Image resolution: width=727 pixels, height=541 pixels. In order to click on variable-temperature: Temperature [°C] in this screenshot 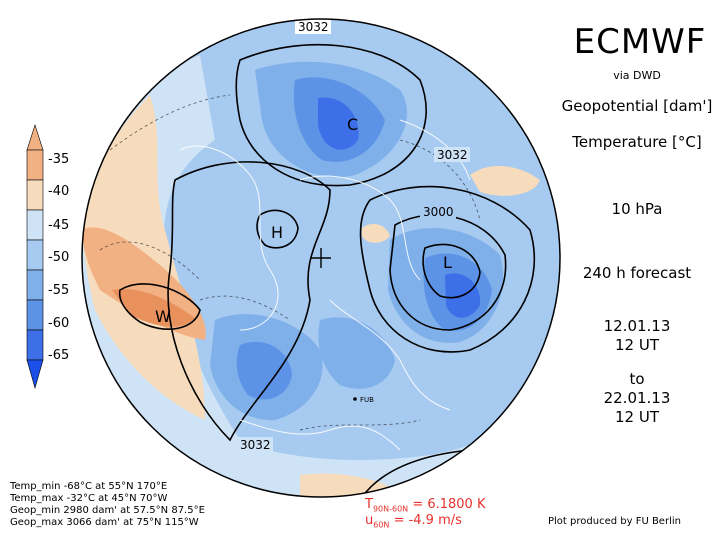, I will do `click(637, 142)`.